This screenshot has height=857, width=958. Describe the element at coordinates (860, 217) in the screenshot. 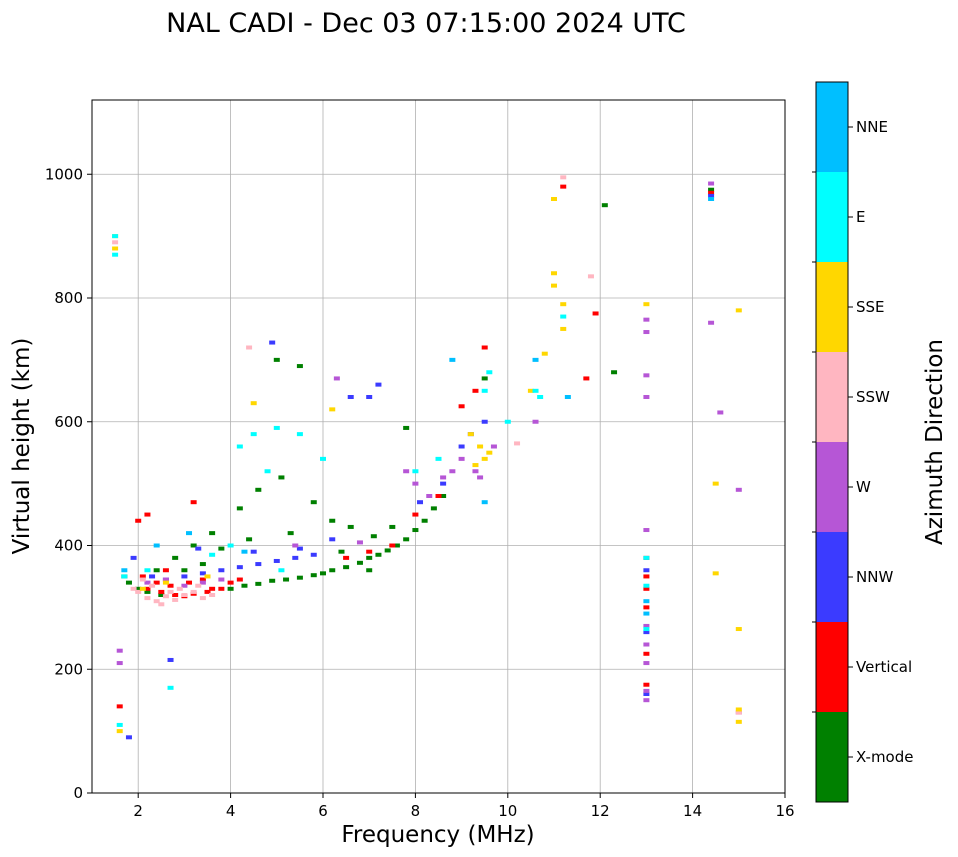

I see `colorbar-tick-label: E` at that location.